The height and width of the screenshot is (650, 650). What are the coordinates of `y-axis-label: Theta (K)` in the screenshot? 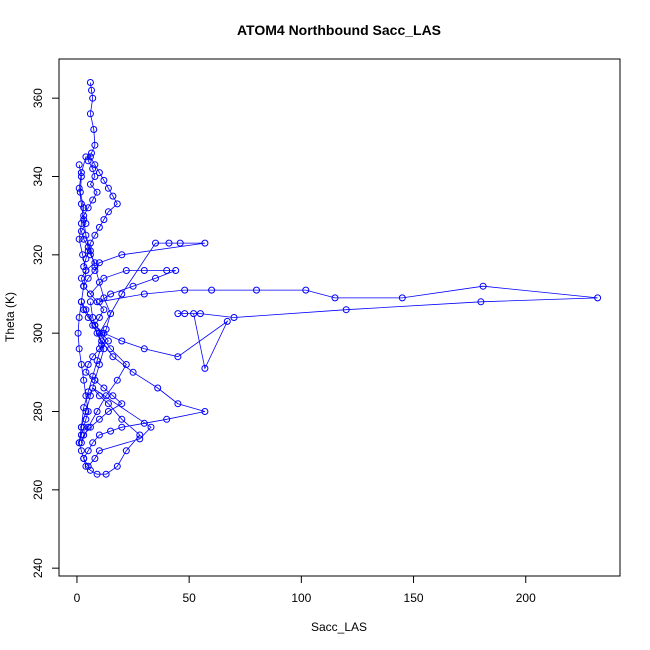 It's located at (10, 317).